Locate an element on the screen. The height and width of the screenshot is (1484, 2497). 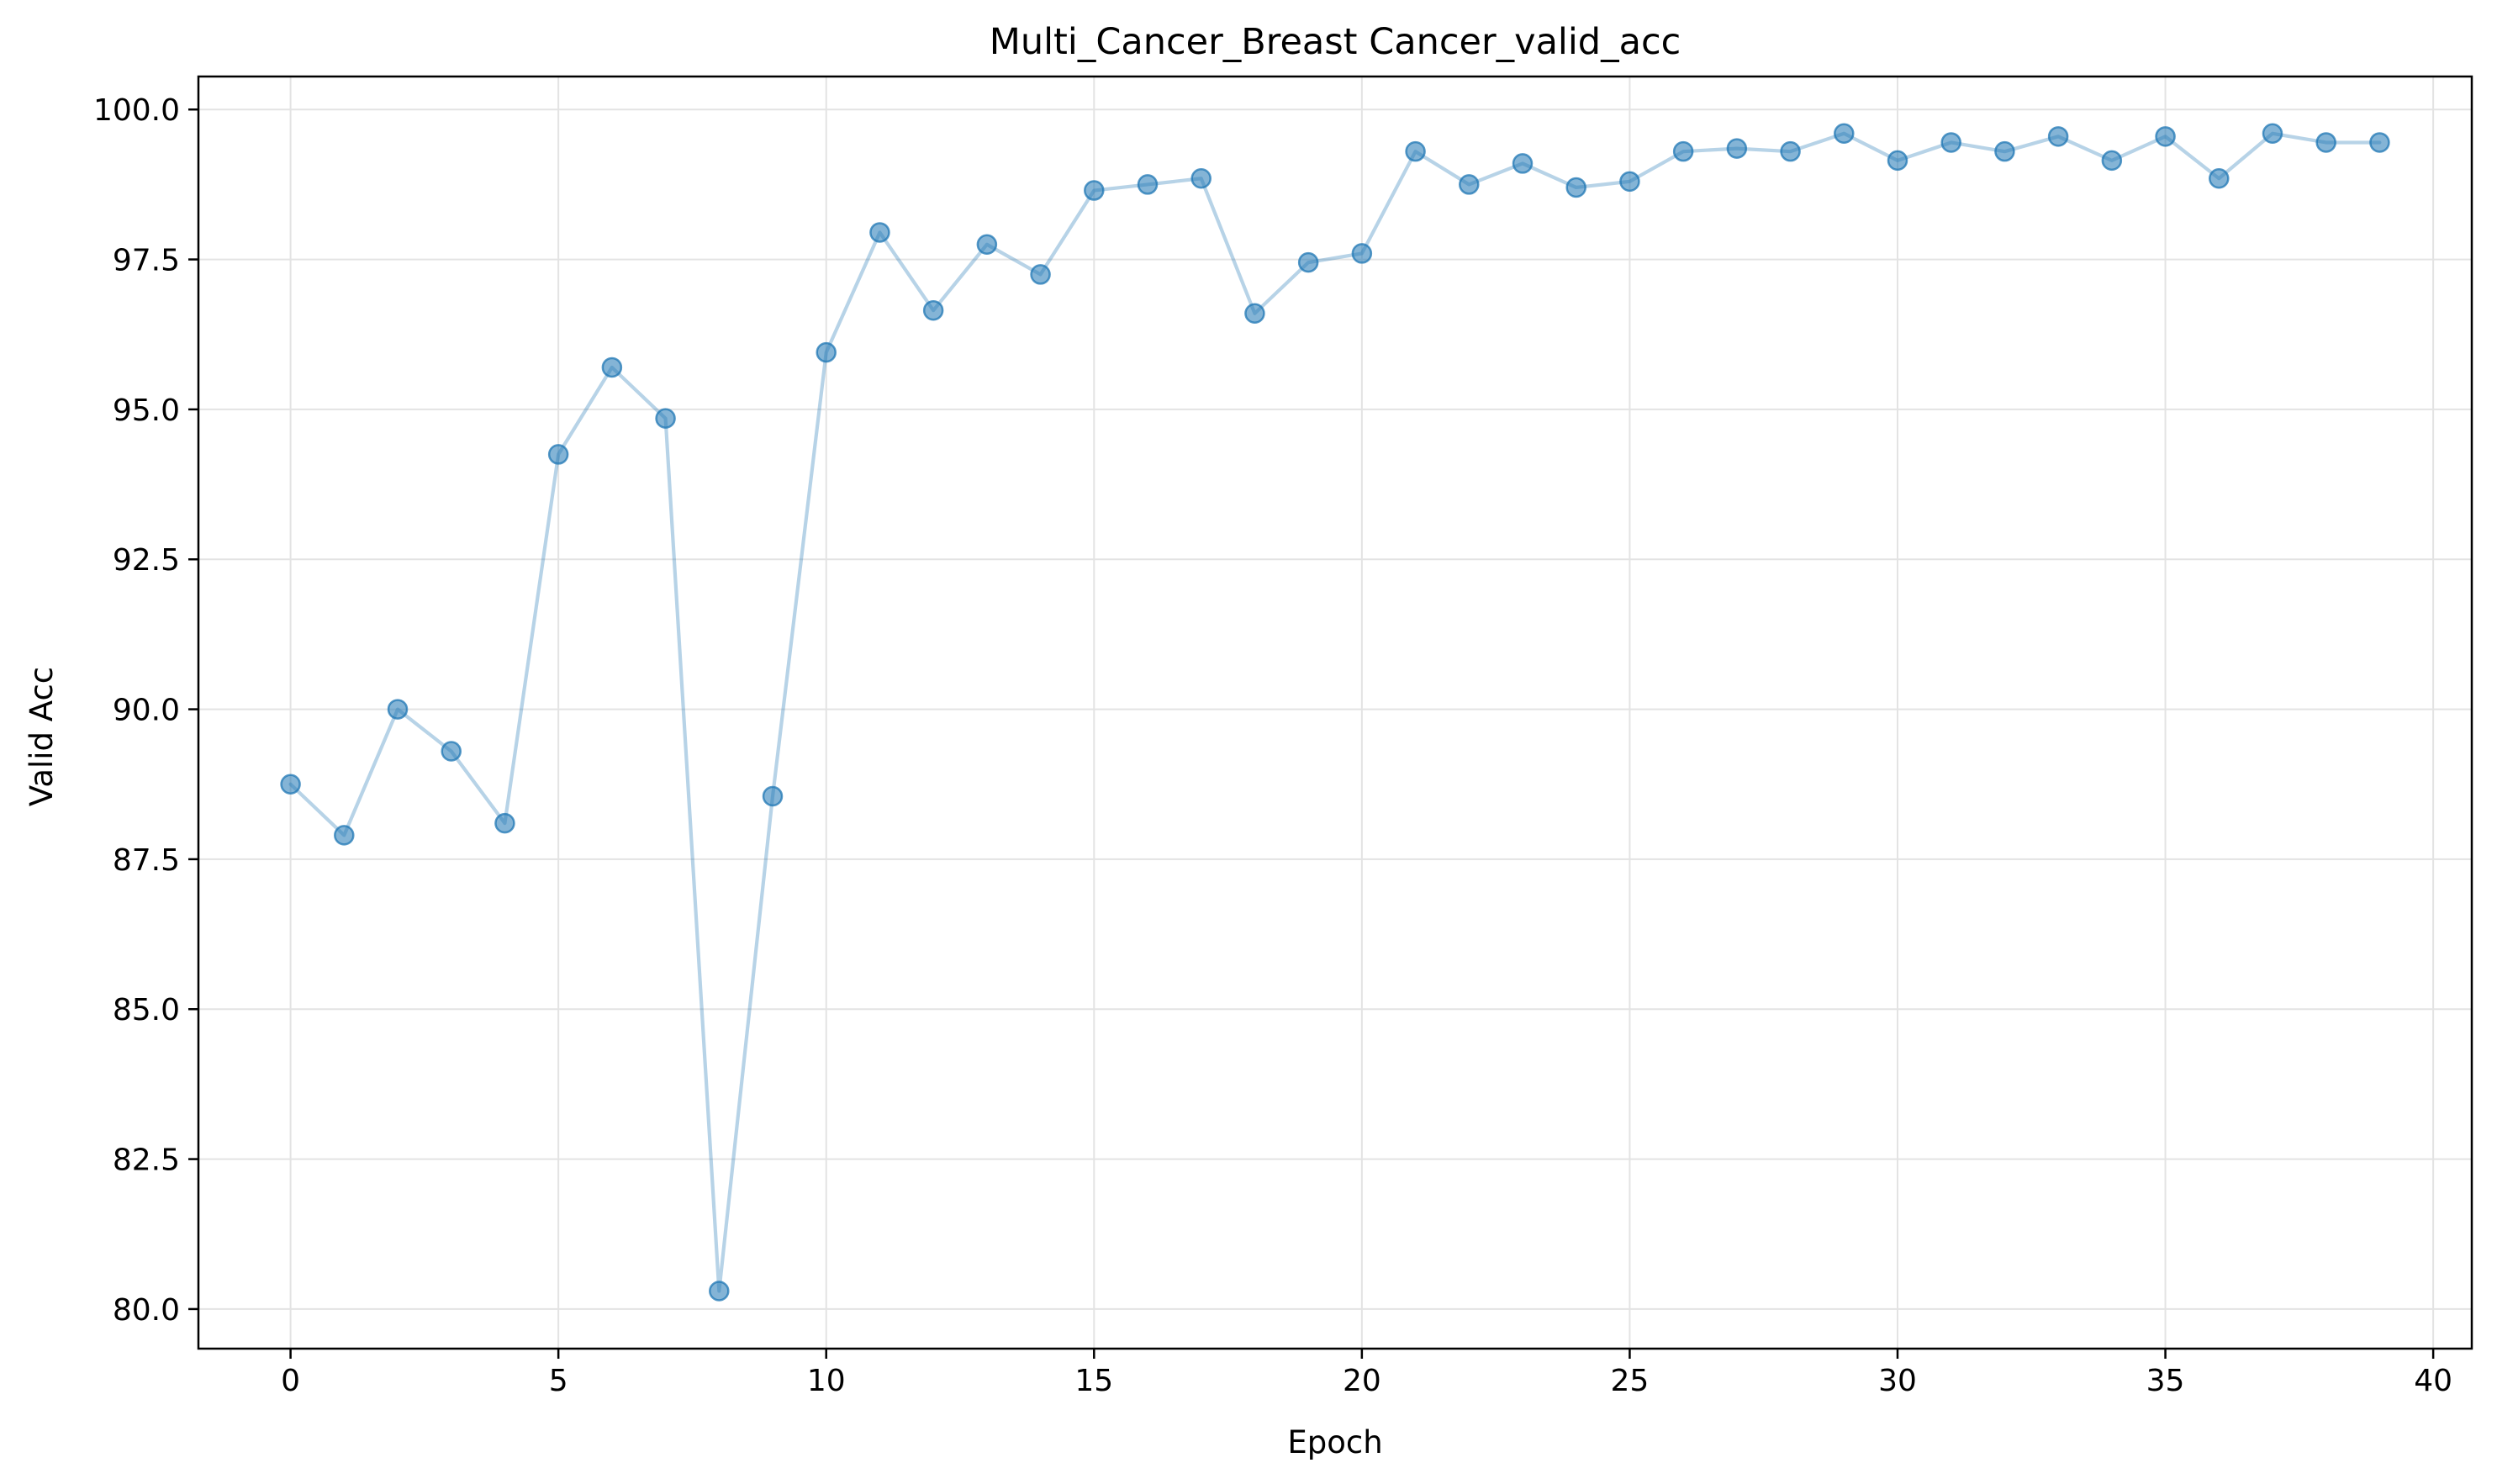
y-tick-label: 92.5 is located at coordinates (146, 560).